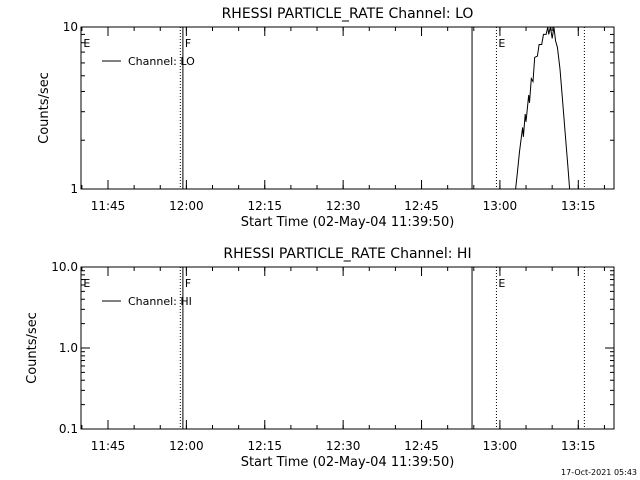  I want to click on hi-event-marker-letter: F, so click(188, 283).